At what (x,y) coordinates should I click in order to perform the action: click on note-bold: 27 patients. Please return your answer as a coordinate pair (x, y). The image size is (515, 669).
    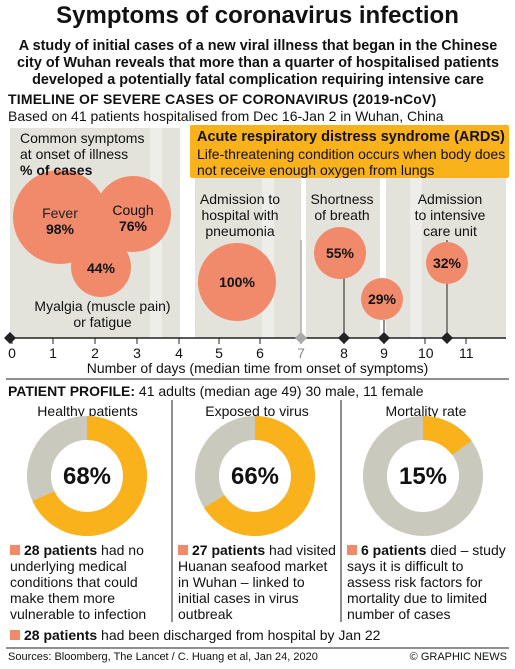
    Looking at the image, I should click on (229, 550).